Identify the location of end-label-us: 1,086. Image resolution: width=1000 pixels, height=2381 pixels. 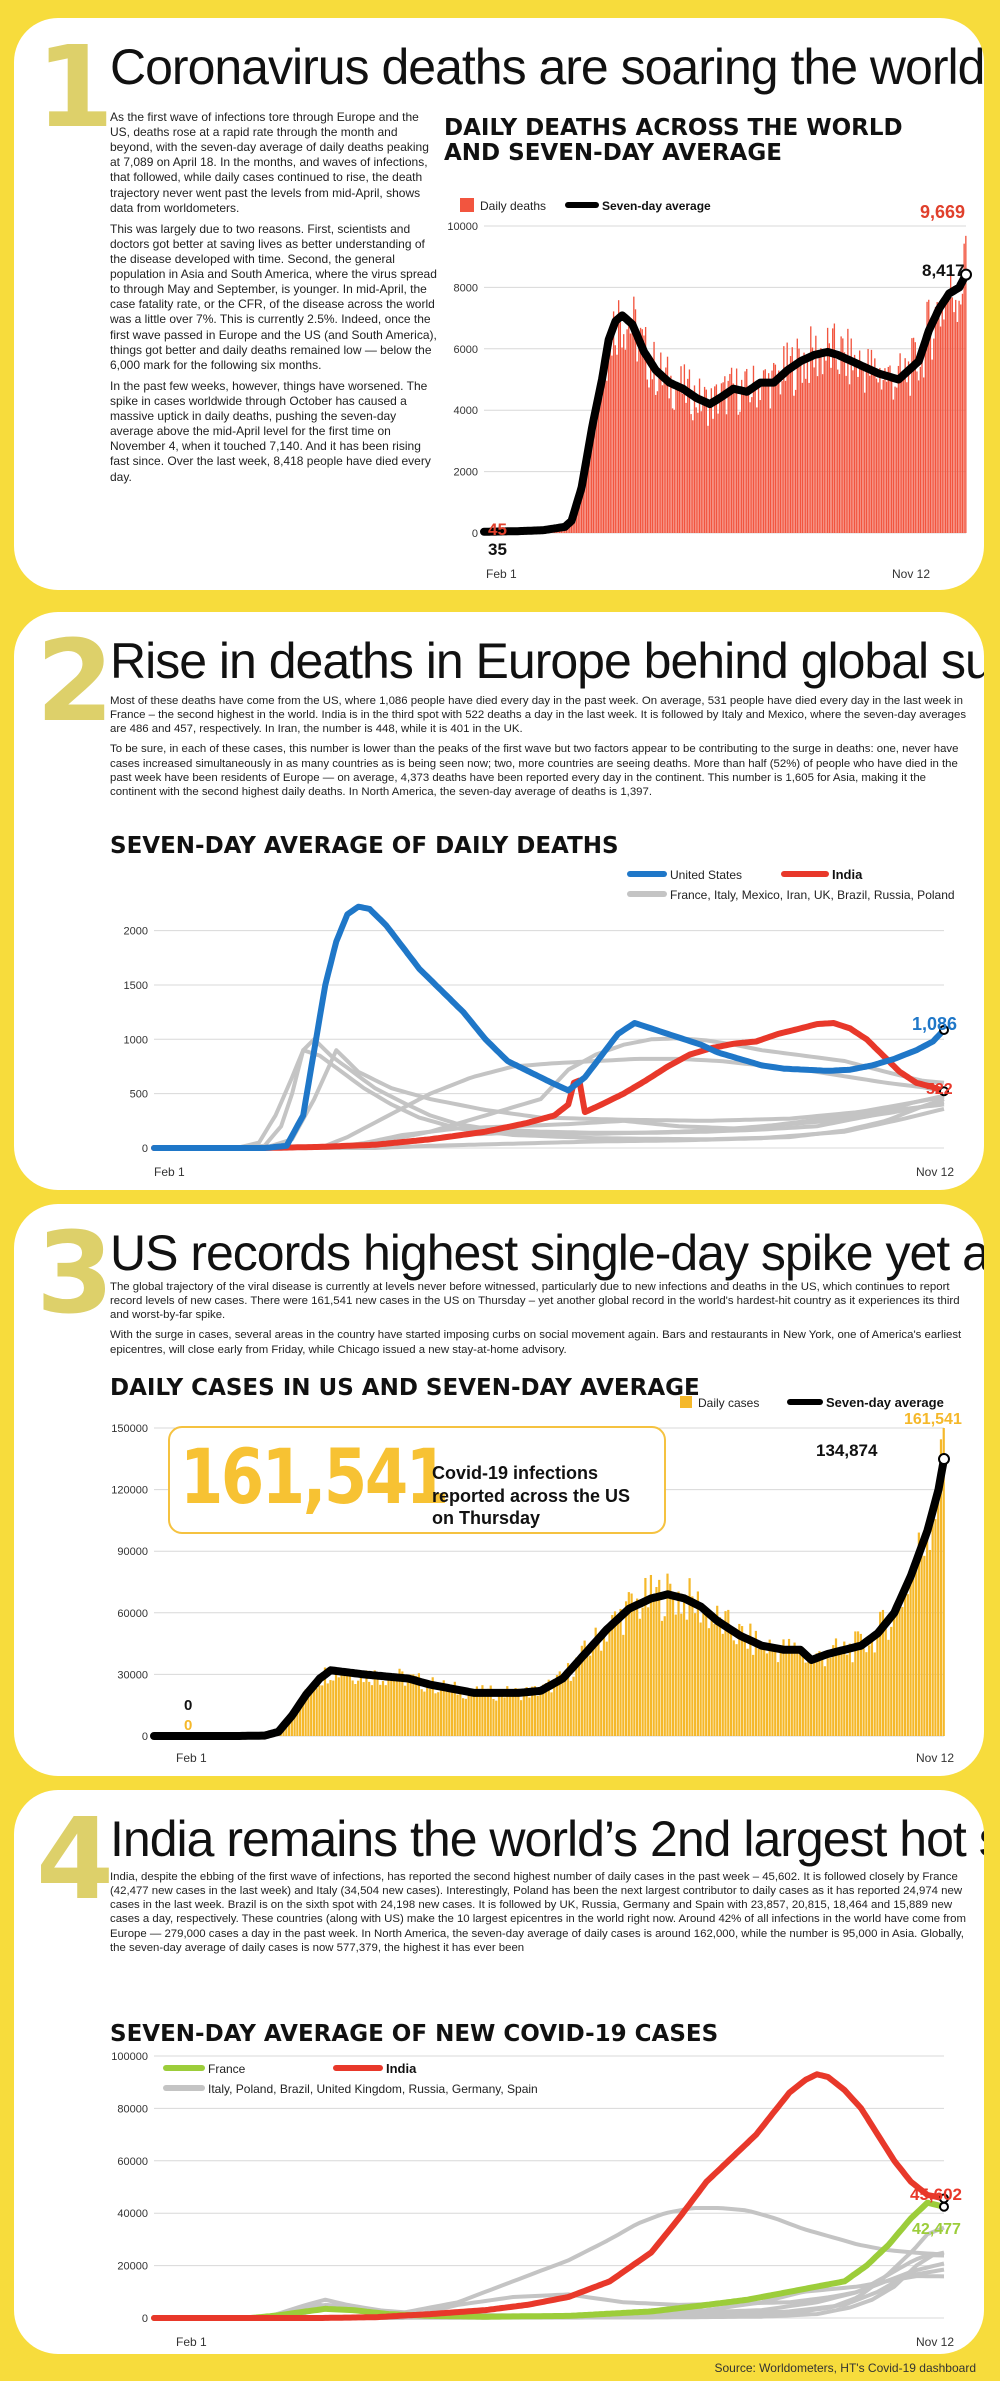
(934, 1024).